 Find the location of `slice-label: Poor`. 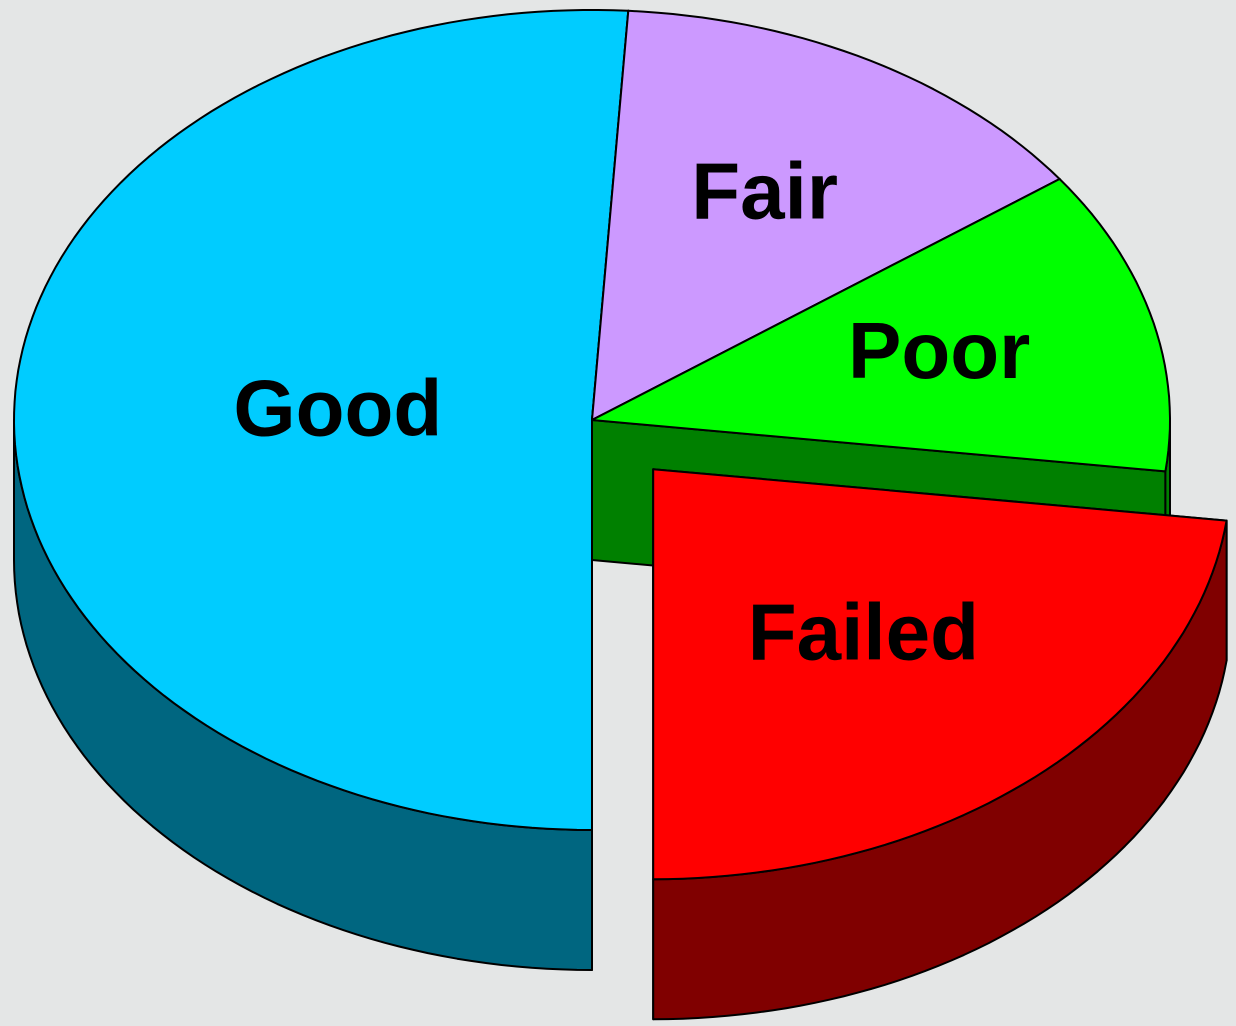

slice-label: Poor is located at coordinates (939, 350).